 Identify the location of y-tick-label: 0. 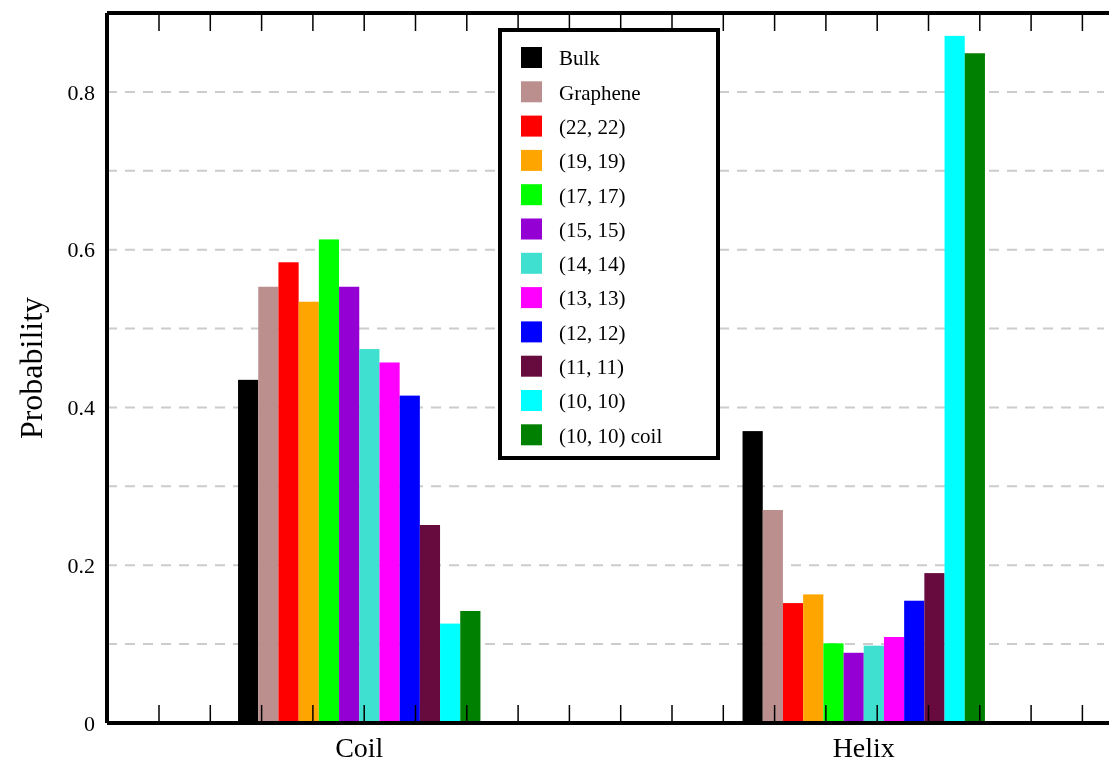
(89, 723).